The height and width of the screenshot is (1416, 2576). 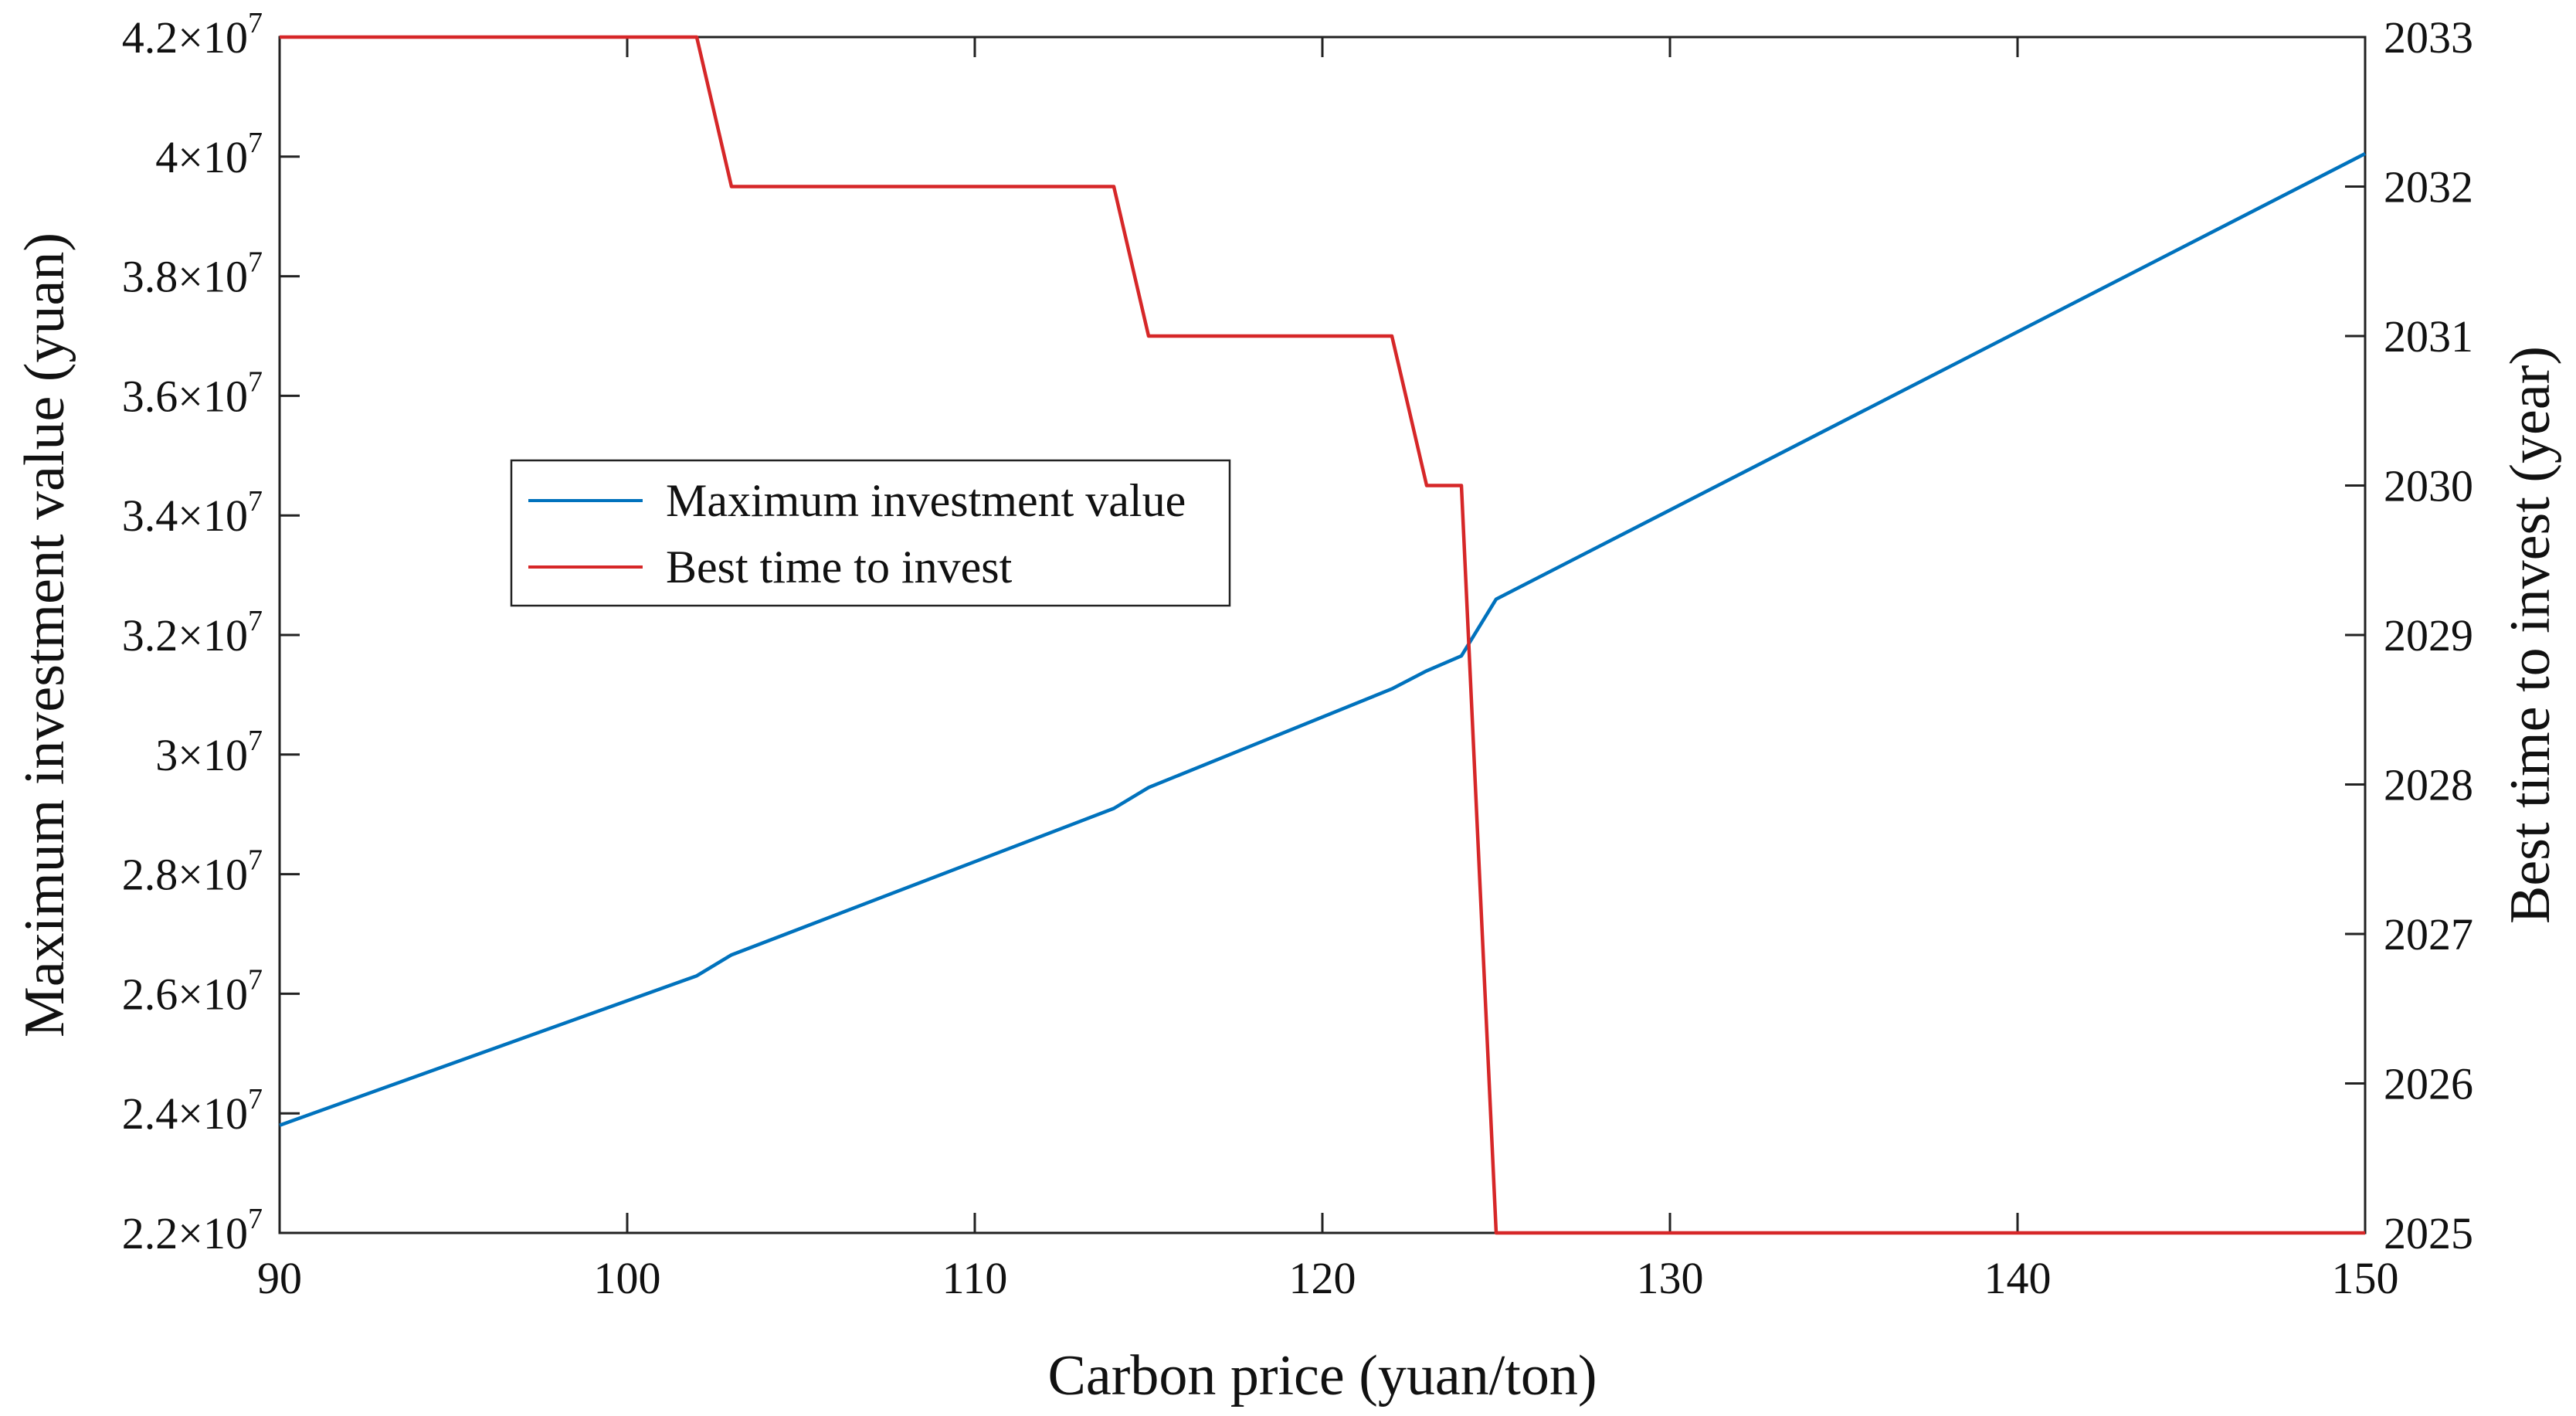 I want to click on left-y-tick-label: 2.8×10⁷, so click(x=192, y=872).